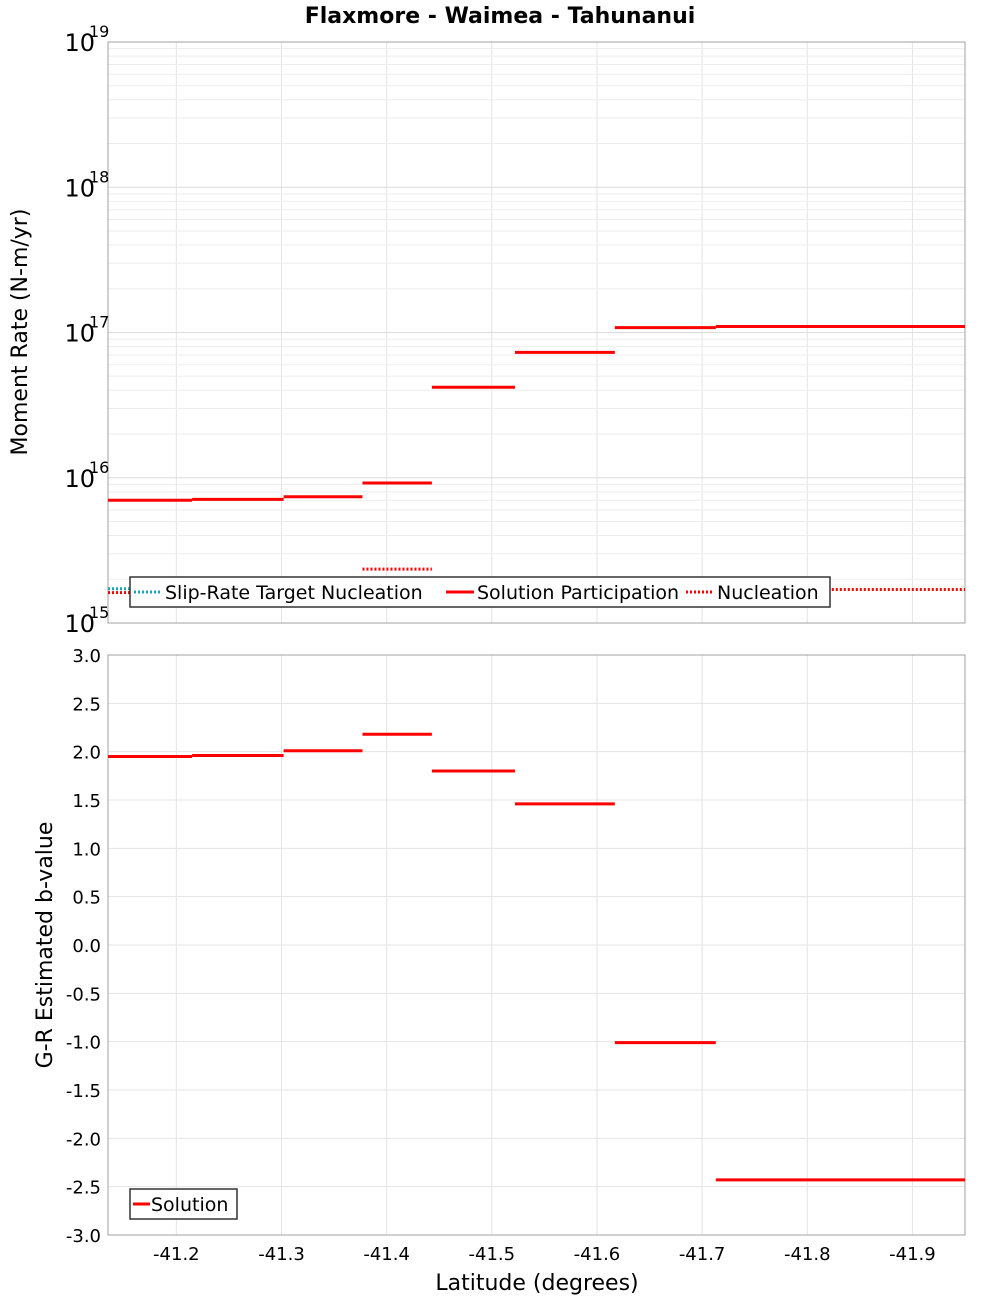 Image resolution: width=1000 pixels, height=1300 pixels. Describe the element at coordinates (912, 1254) in the screenshot. I see `x-tick-label: -41.9` at that location.